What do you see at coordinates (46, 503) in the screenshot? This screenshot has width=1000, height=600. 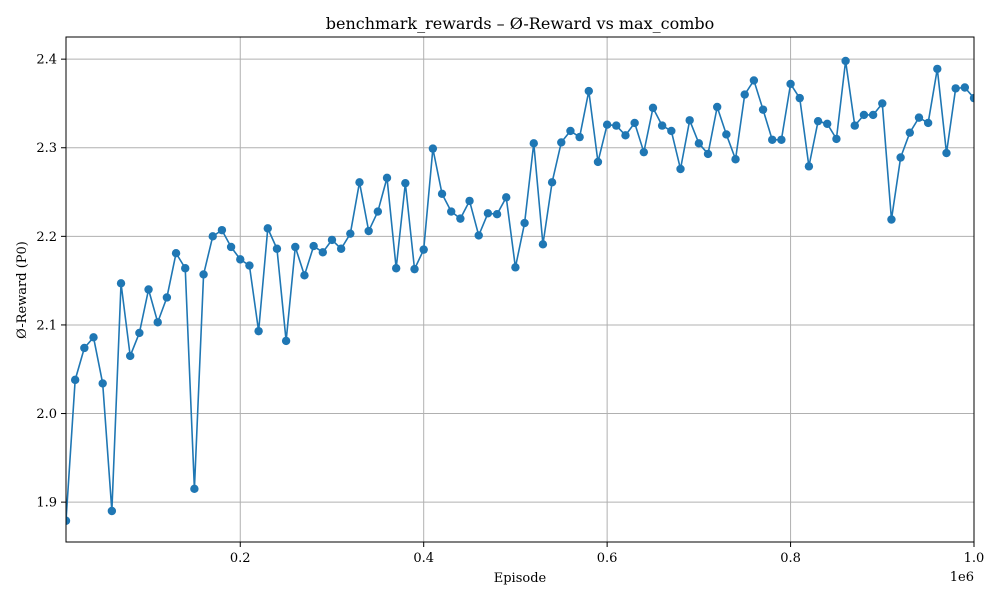 I see `y-tick-label: 1.9` at bounding box center [46, 503].